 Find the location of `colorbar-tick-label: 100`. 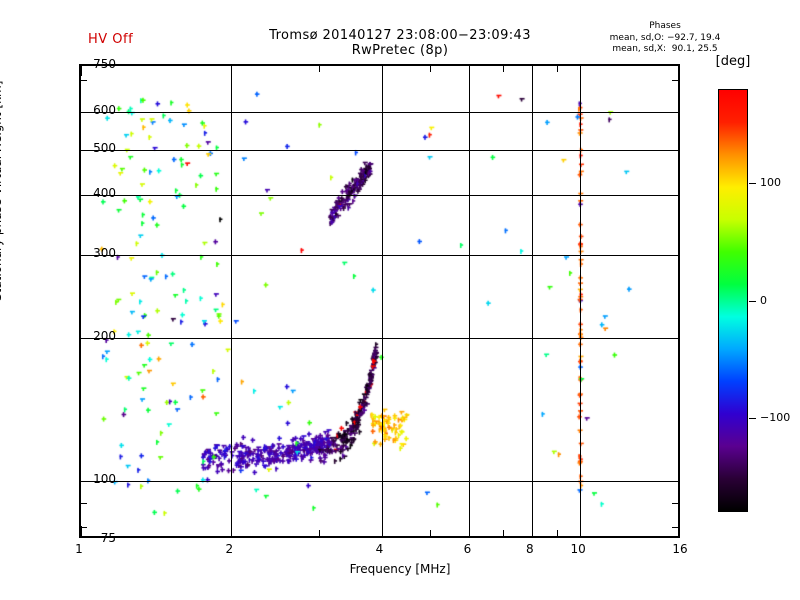

colorbar-tick-label: 100 is located at coordinates (770, 182).